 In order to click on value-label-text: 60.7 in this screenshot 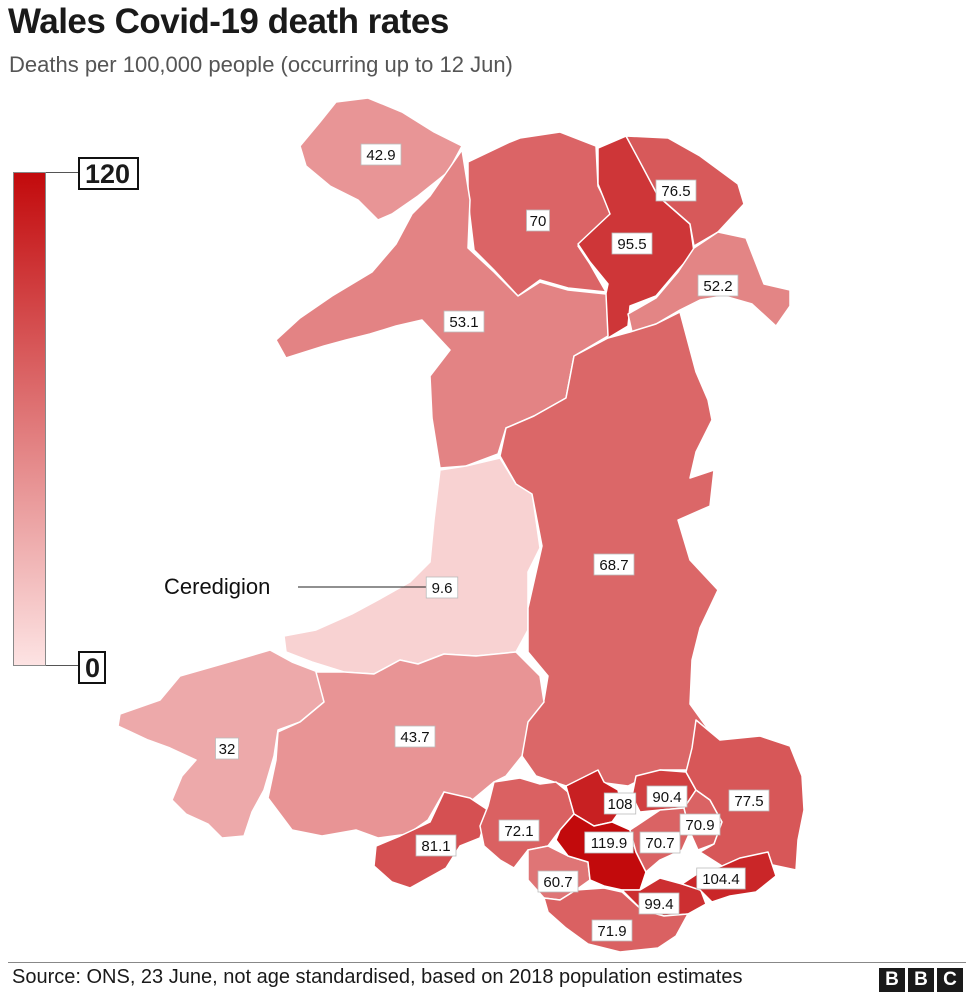, I will do `click(557, 882)`.